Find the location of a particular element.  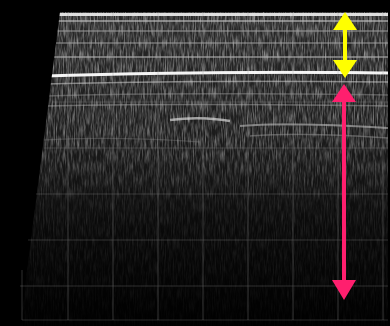

upper-thickness-marker is located at coordinates (345, 45).